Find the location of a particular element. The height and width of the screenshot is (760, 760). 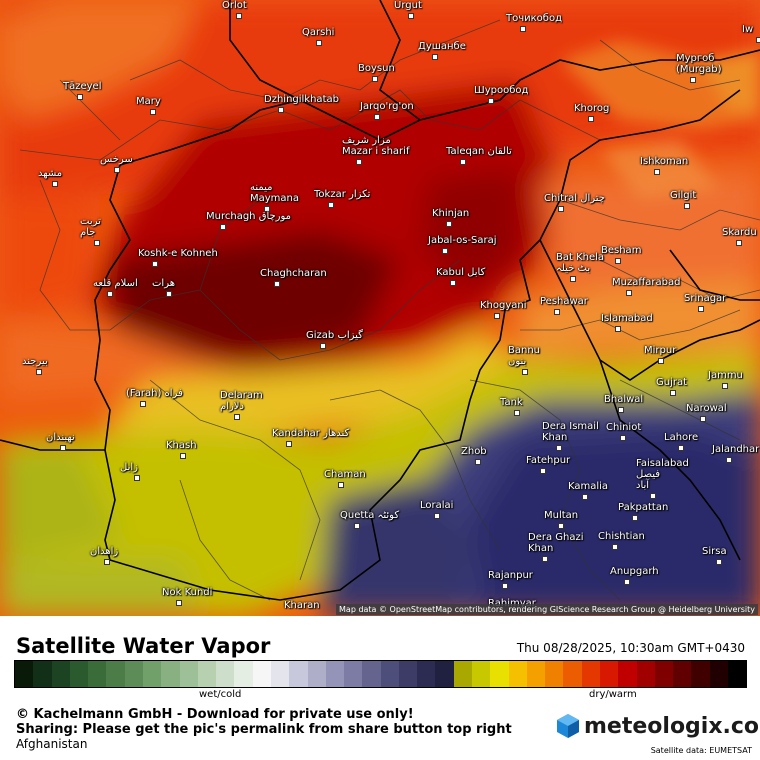

timestamp: Thu 08/28/2025, 10:30am GMT+0430 is located at coordinates (630, 648).